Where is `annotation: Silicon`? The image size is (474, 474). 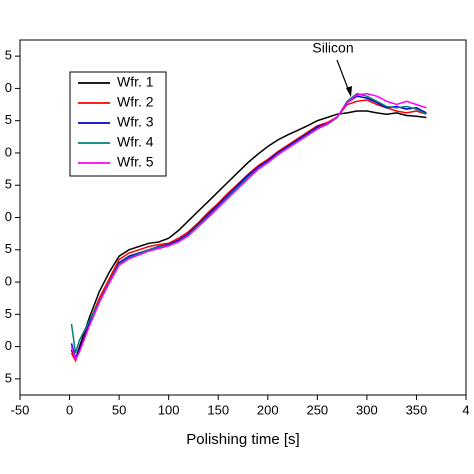
annotation: Silicon is located at coordinates (332, 48).